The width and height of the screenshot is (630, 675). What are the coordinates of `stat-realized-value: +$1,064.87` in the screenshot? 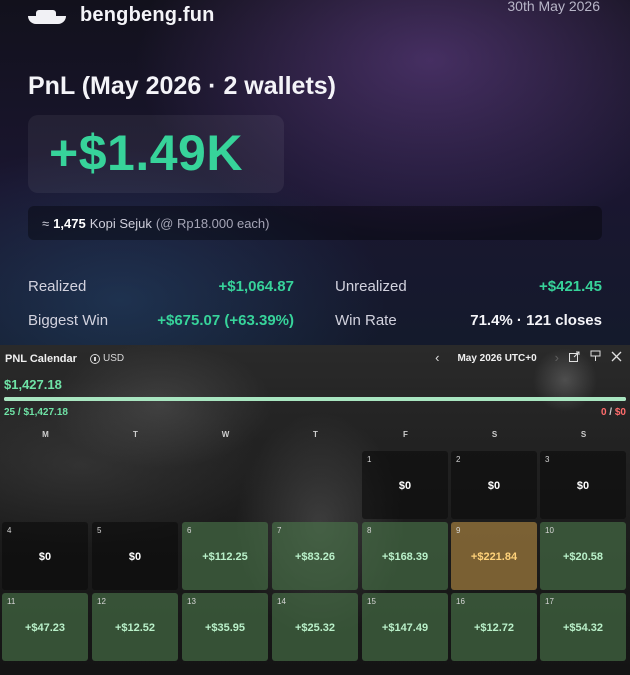 It's located at (256, 286).